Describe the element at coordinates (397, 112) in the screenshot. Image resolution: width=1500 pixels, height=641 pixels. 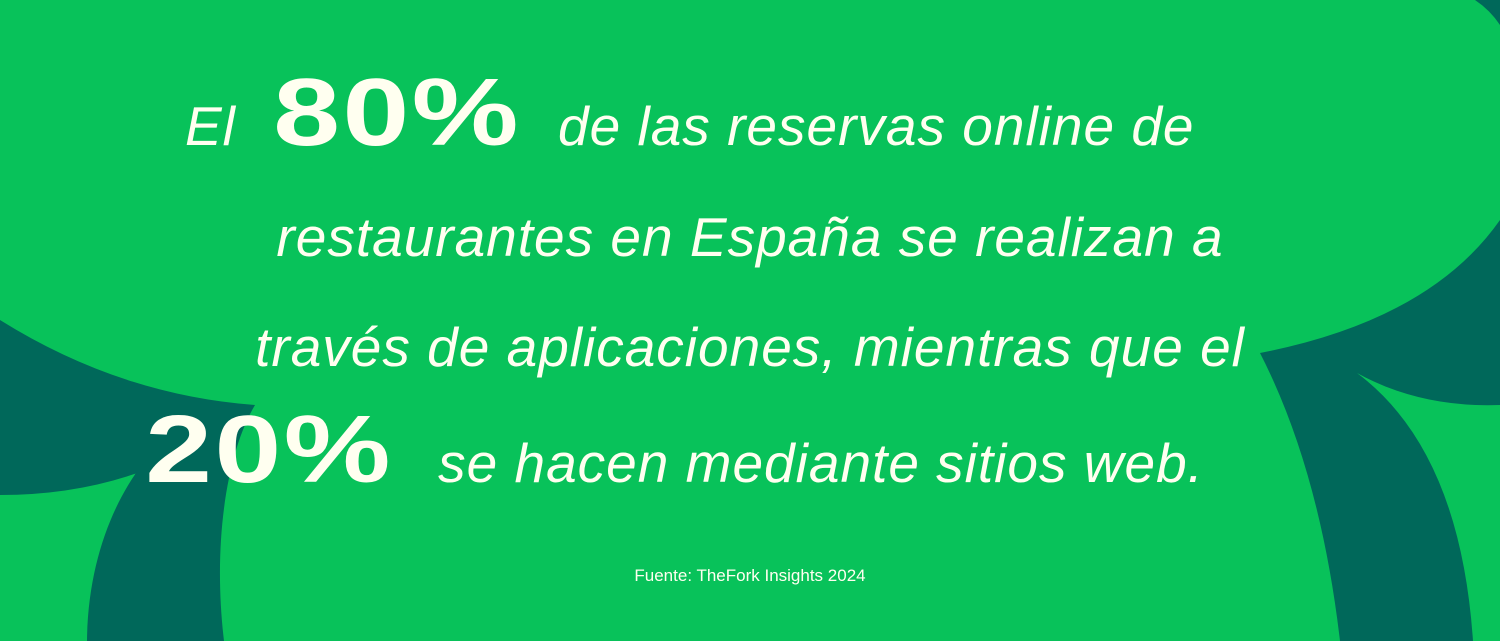
I see `stat-primary: 80%` at that location.